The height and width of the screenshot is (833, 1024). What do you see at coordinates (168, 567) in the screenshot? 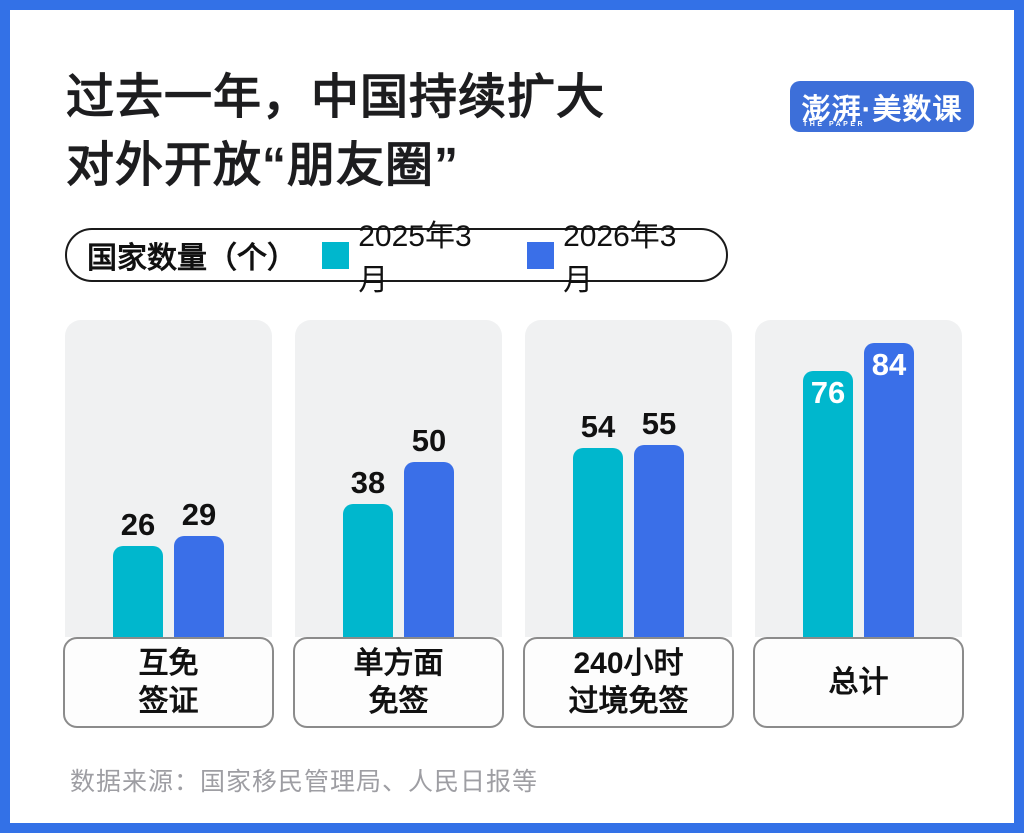
I see `bar-group: 26 29` at bounding box center [168, 567].